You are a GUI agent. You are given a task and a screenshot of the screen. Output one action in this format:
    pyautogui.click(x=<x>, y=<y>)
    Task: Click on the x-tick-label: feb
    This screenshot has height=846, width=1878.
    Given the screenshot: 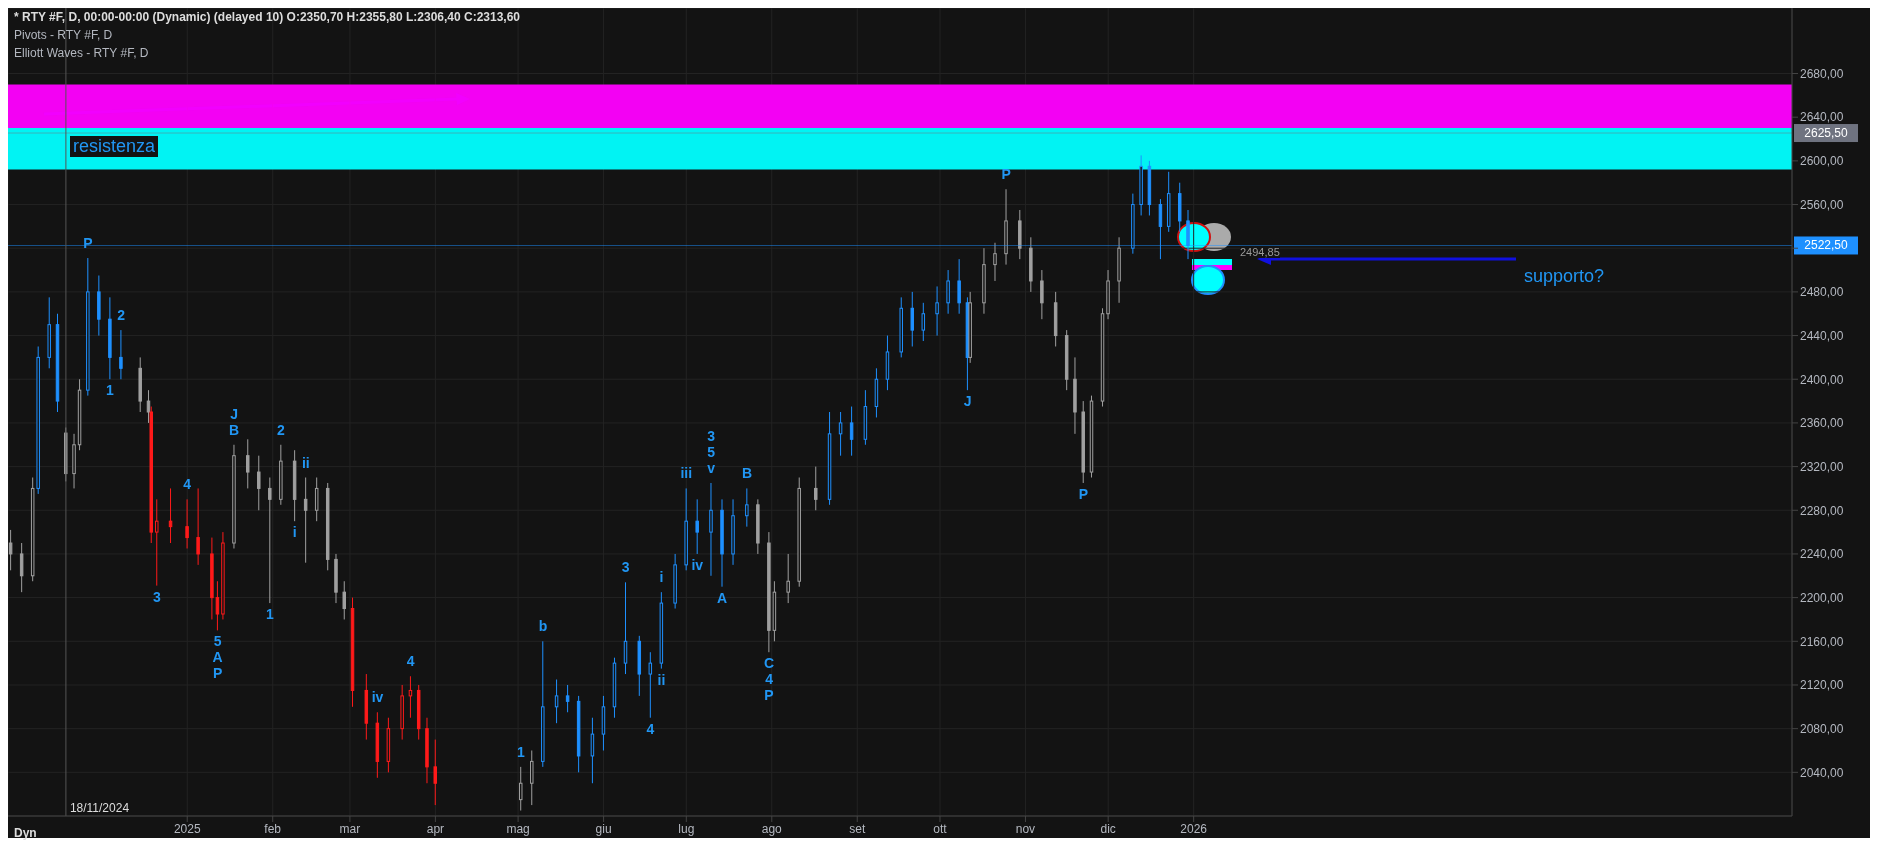 What is the action you would take?
    pyautogui.click(x=273, y=828)
    